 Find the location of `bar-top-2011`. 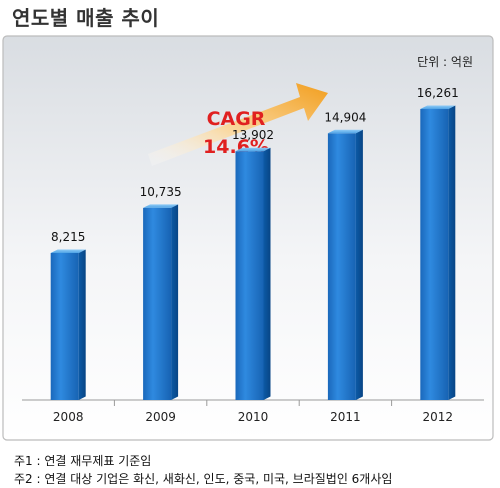

bar-top-2011 is located at coordinates (345, 131).